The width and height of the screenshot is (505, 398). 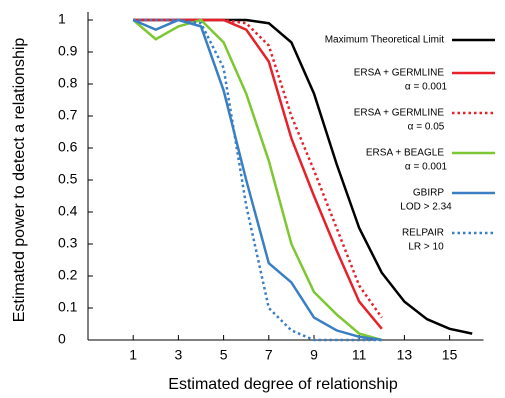 I want to click on x-tick-label: 13, so click(x=405, y=355).